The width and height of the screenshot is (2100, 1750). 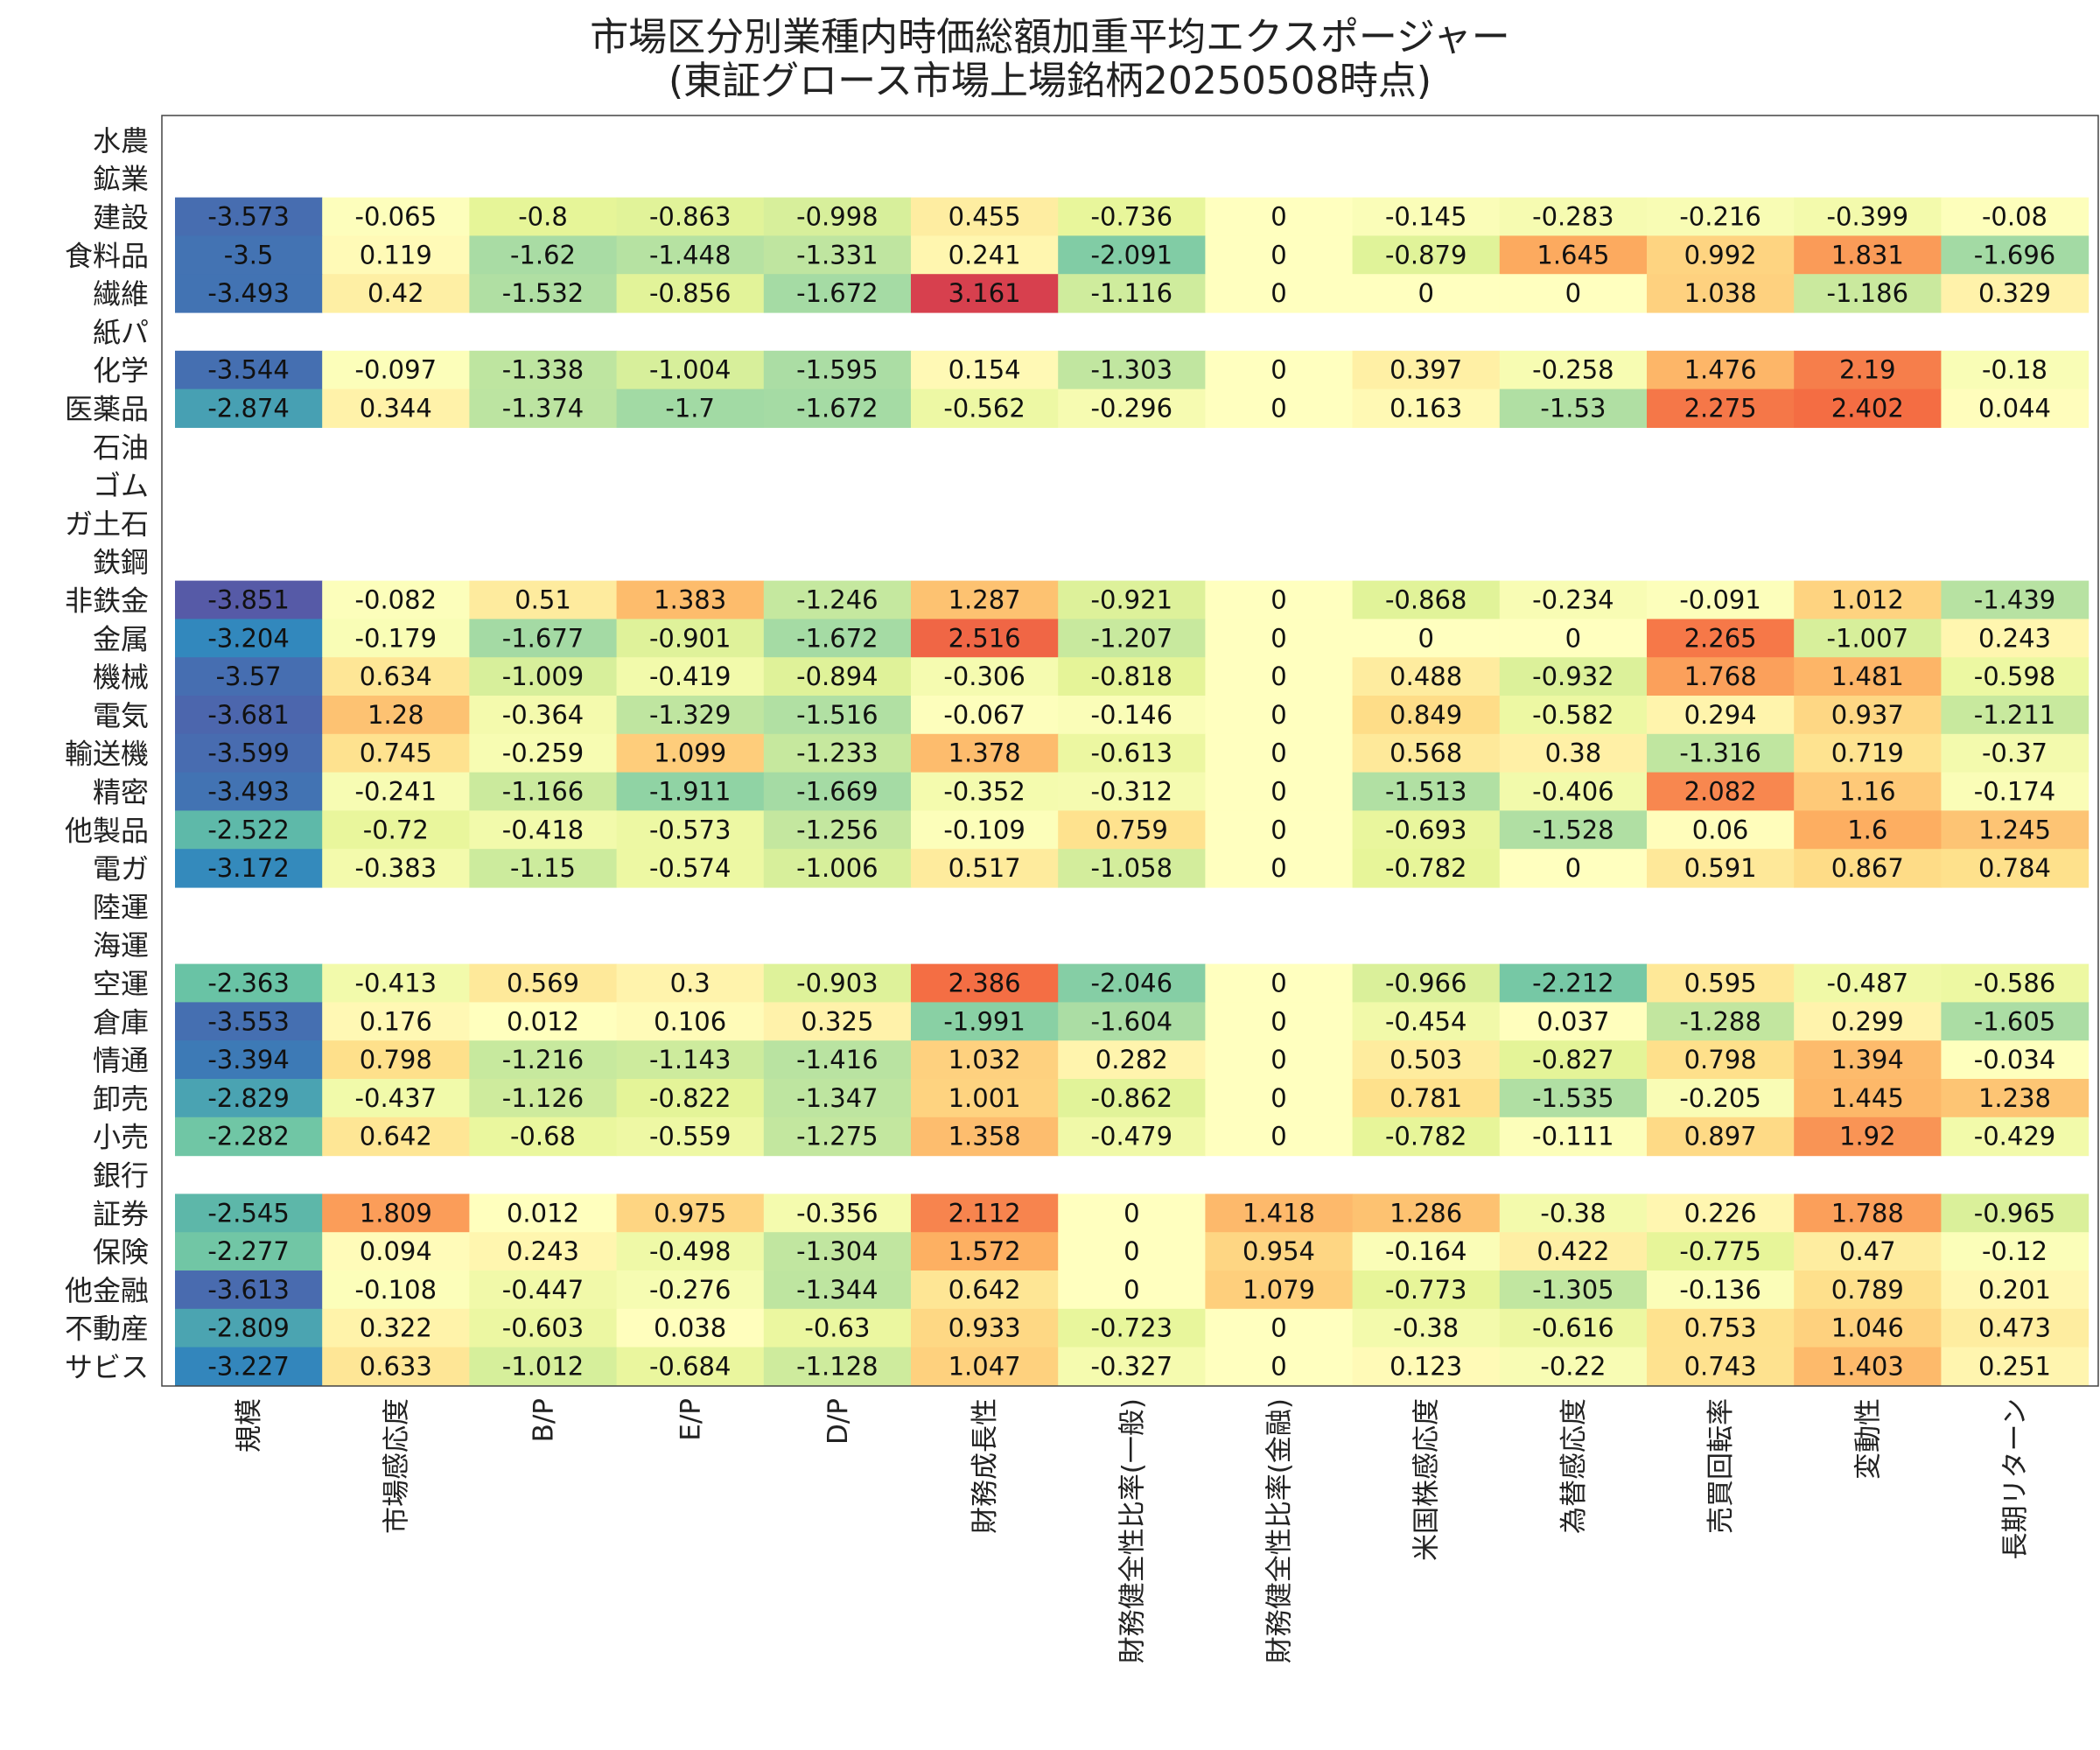 I want to click on cell-value-label: 0.595, so click(x=1720, y=983).